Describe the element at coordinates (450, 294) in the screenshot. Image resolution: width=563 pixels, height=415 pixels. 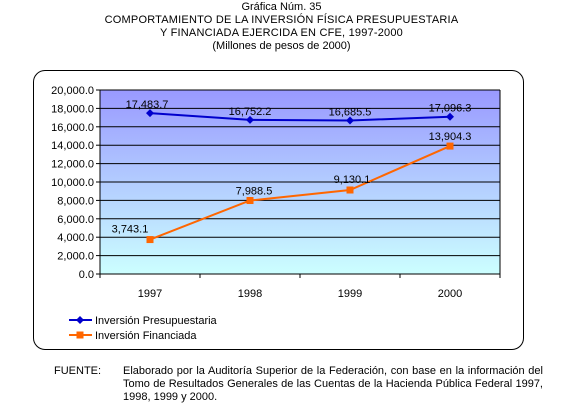
I see `x-tick-label: 2000` at that location.